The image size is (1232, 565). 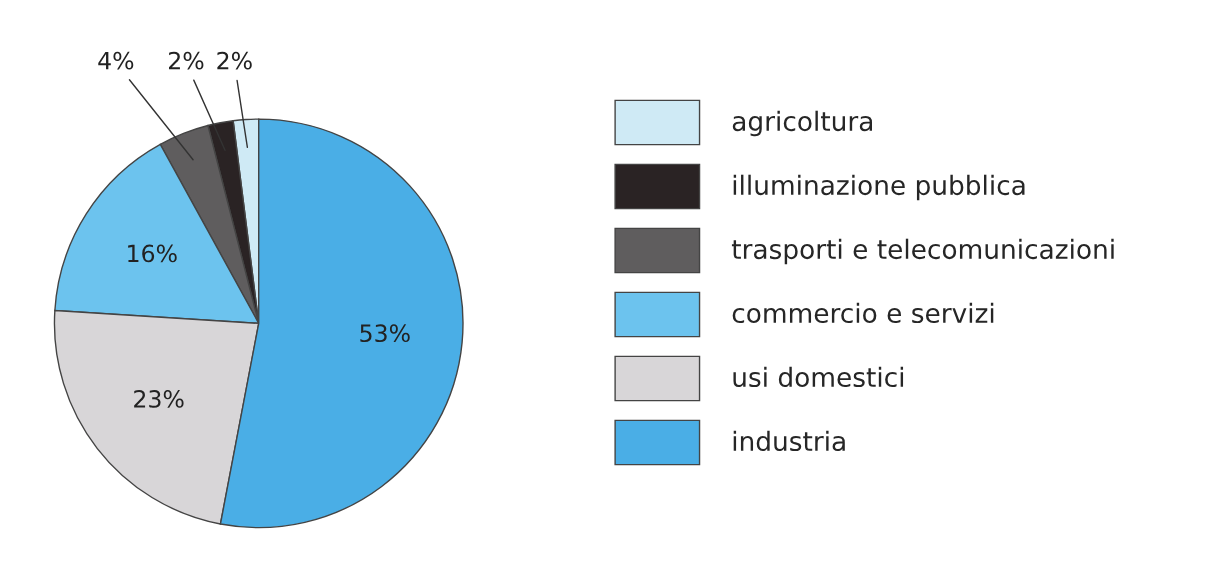 What do you see at coordinates (116, 60) in the screenshot?
I see `data-label: 4%` at bounding box center [116, 60].